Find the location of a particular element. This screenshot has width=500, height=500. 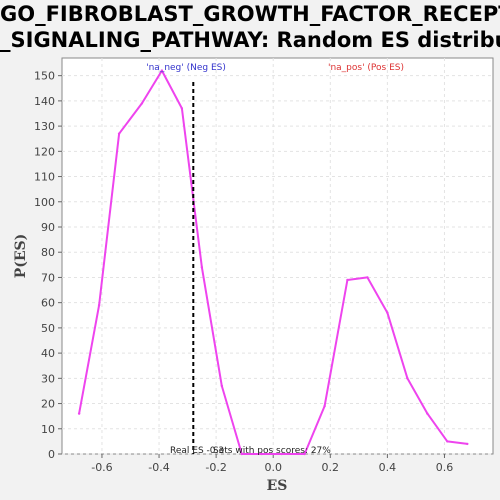

y-tick-label: 30 is located at coordinates (48, 378).